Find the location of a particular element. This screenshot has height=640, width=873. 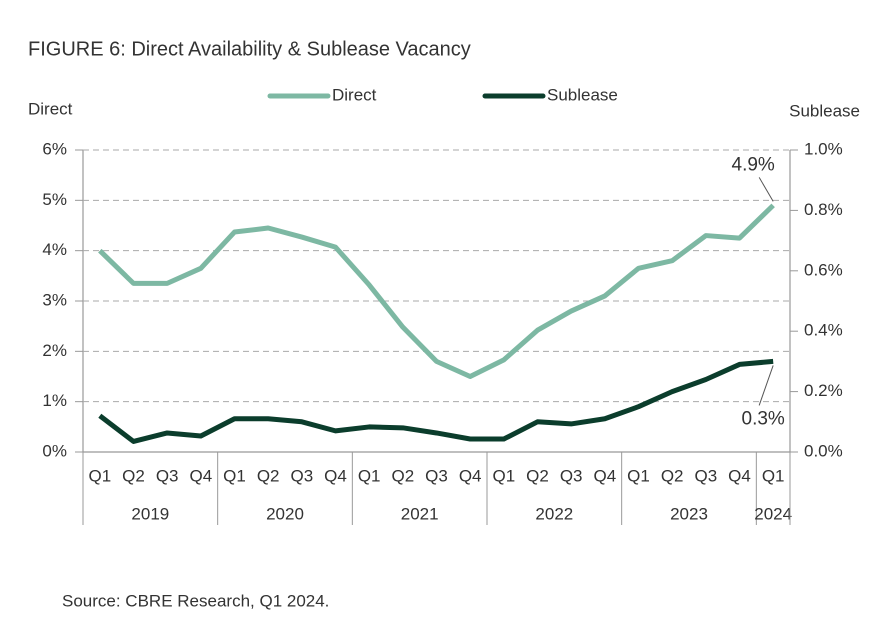

line is located at coordinates (436, 401).